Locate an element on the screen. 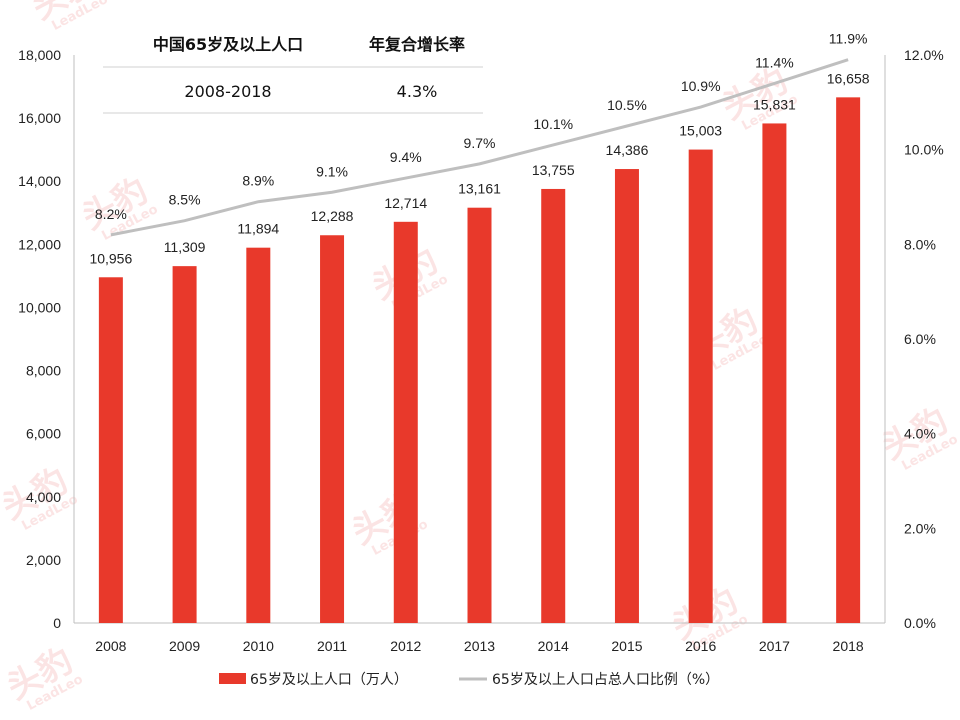  line-value-label: 10.9% is located at coordinates (701, 86).